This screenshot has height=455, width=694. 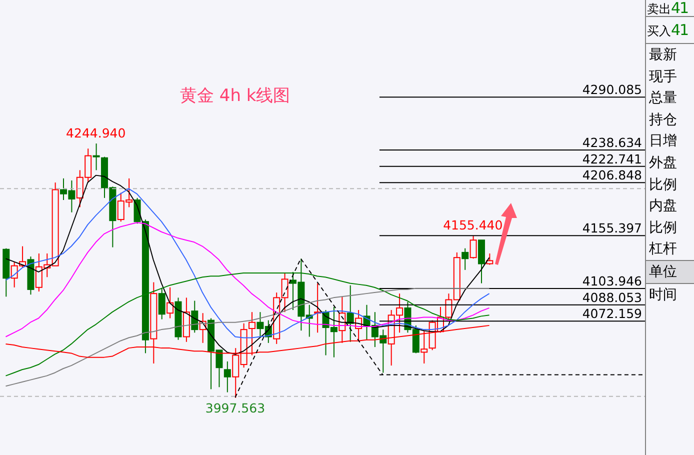 What do you see at coordinates (663, 163) in the screenshot?
I see `text: 外盘` at bounding box center [663, 163].